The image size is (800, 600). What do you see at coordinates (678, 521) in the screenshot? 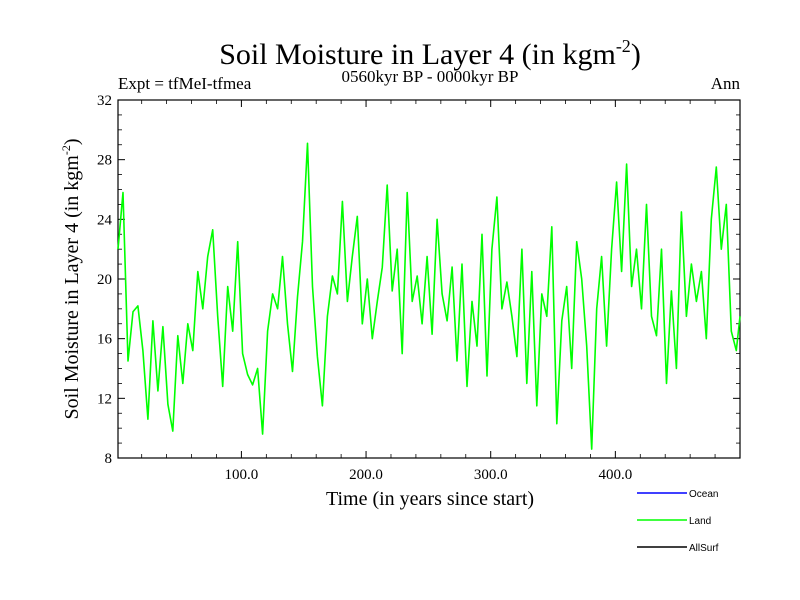
I see `legend: Ocean Land AllSurf` at bounding box center [678, 521].